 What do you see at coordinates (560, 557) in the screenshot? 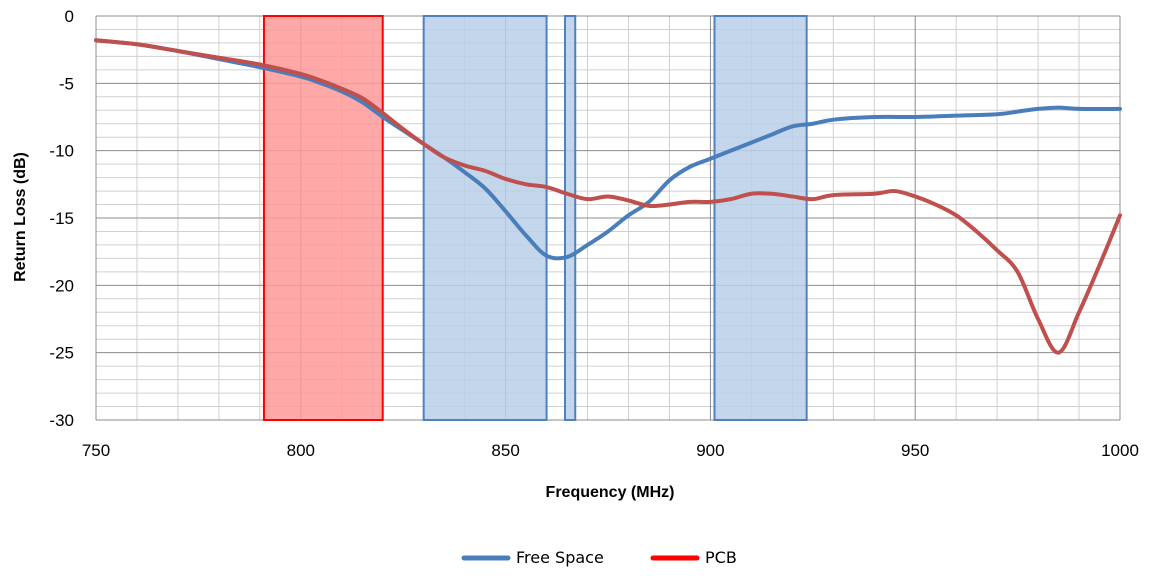
I see `legend-label-1: Free Space` at bounding box center [560, 557].